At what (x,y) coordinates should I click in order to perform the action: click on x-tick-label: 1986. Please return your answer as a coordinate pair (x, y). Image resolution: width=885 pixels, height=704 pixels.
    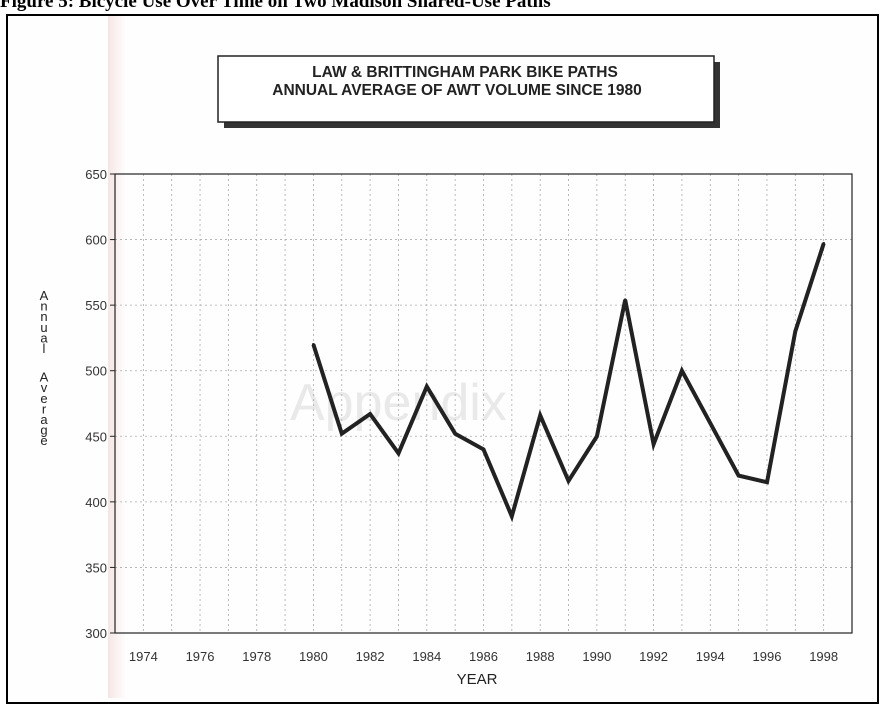
    Looking at the image, I should click on (483, 656).